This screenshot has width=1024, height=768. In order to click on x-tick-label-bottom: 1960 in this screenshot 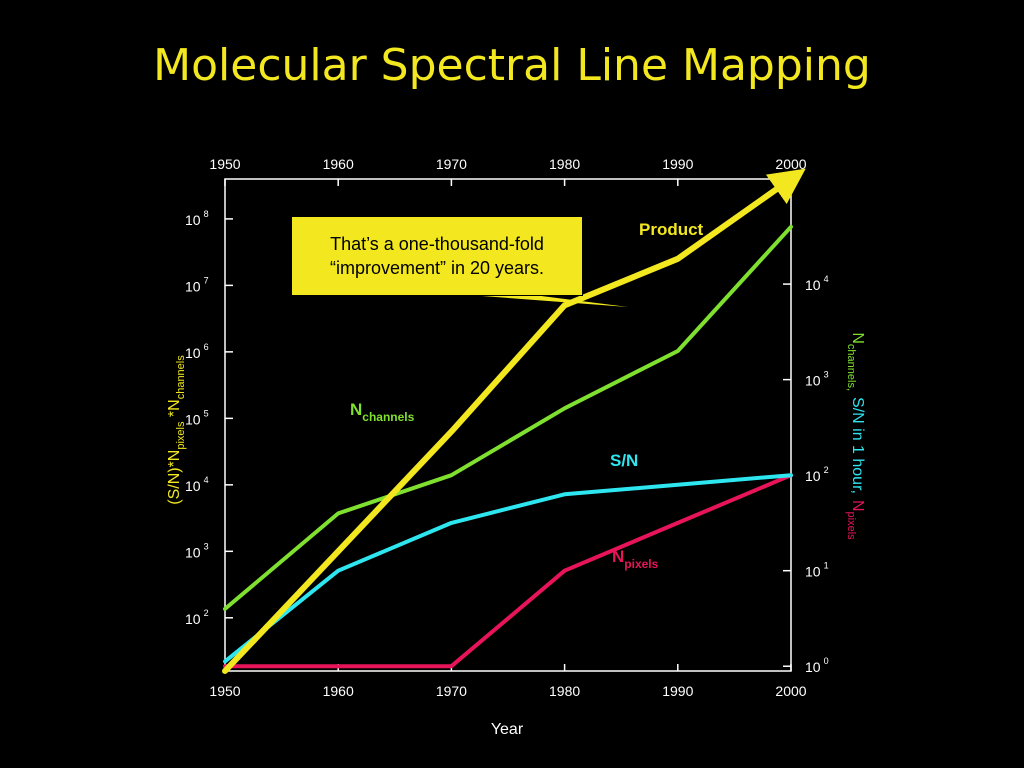, I will do `click(338, 691)`.